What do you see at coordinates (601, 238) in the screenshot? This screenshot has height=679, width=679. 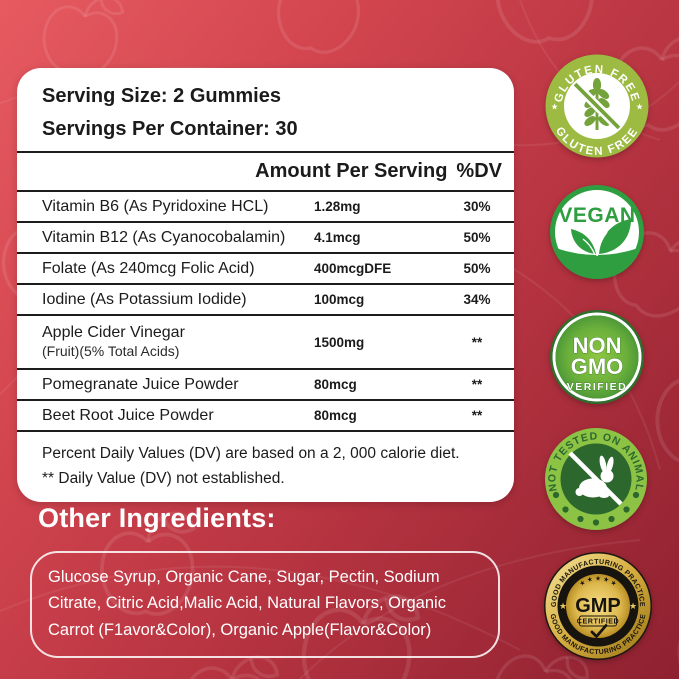 I see `leaf-icon` at bounding box center [601, 238].